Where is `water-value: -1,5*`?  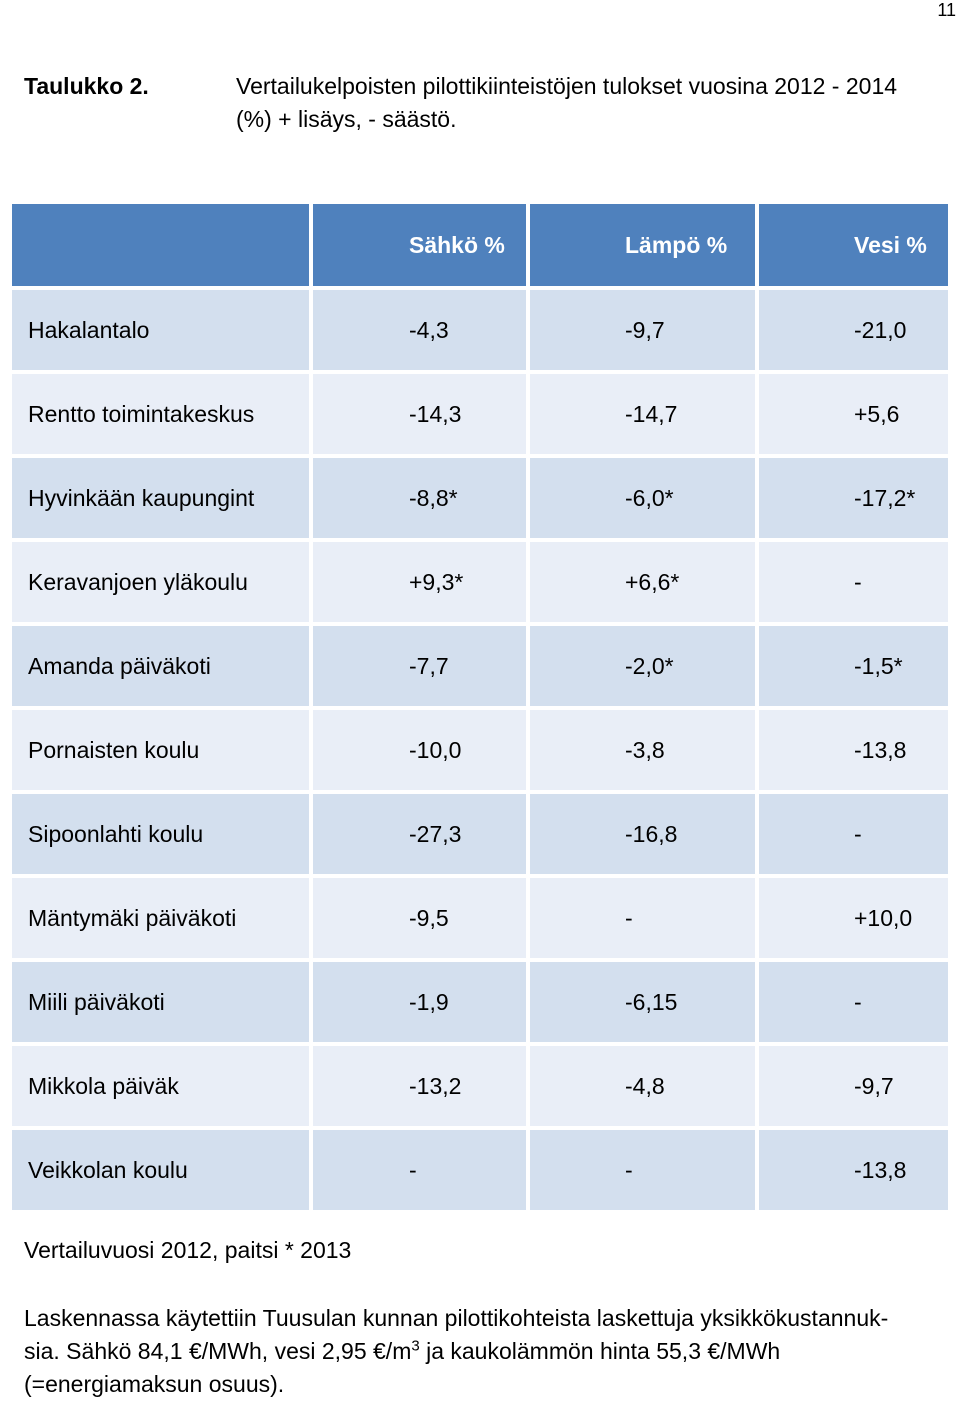
water-value: -1,5* is located at coordinates (853, 668).